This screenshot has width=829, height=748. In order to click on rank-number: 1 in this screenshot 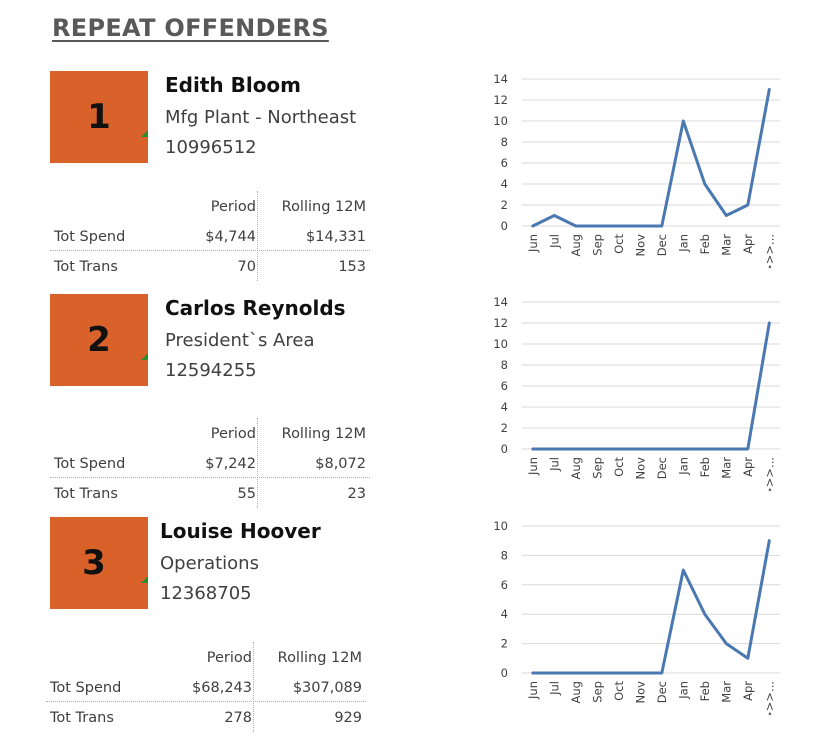, I will do `click(99, 117)`.